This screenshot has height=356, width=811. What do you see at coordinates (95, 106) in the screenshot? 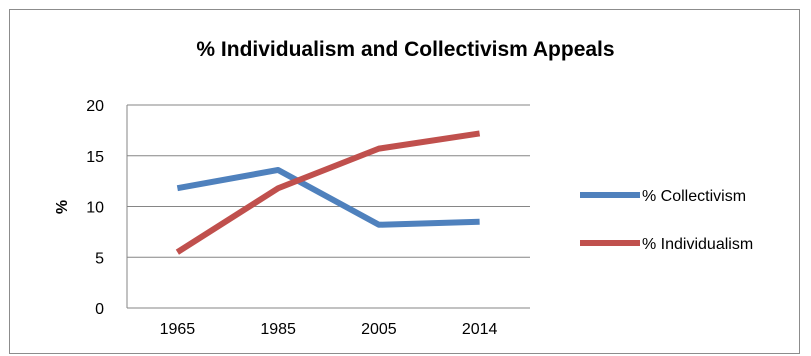
I see `y-tick-label: 20` at bounding box center [95, 106].